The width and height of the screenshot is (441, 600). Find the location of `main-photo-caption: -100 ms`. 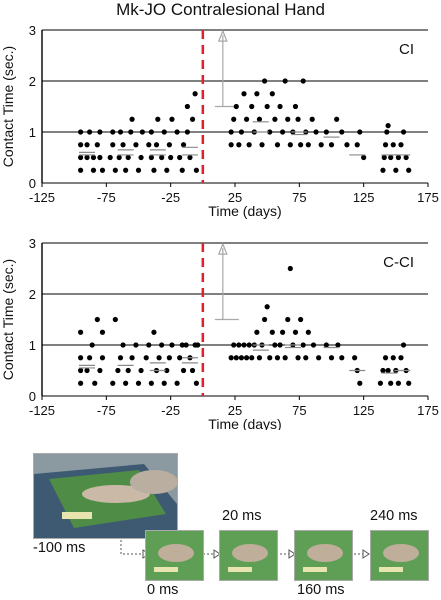

main-photo-caption: -100 ms is located at coordinates (59, 548).